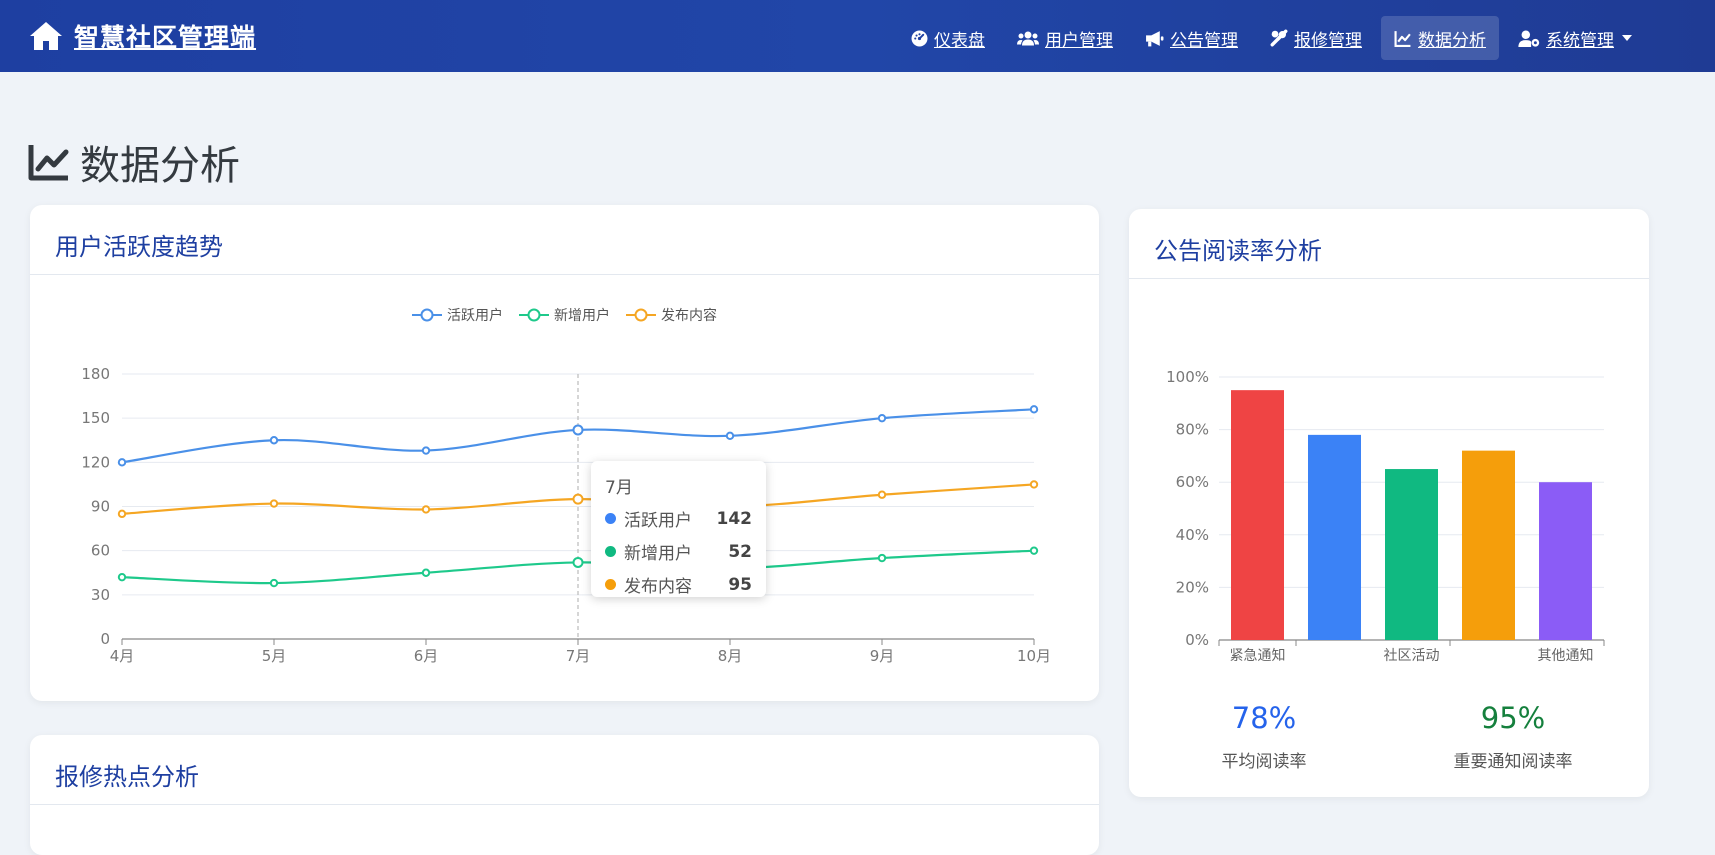 The height and width of the screenshot is (855, 1715). I want to click on x-tick-label: 10月, so click(1034, 656).